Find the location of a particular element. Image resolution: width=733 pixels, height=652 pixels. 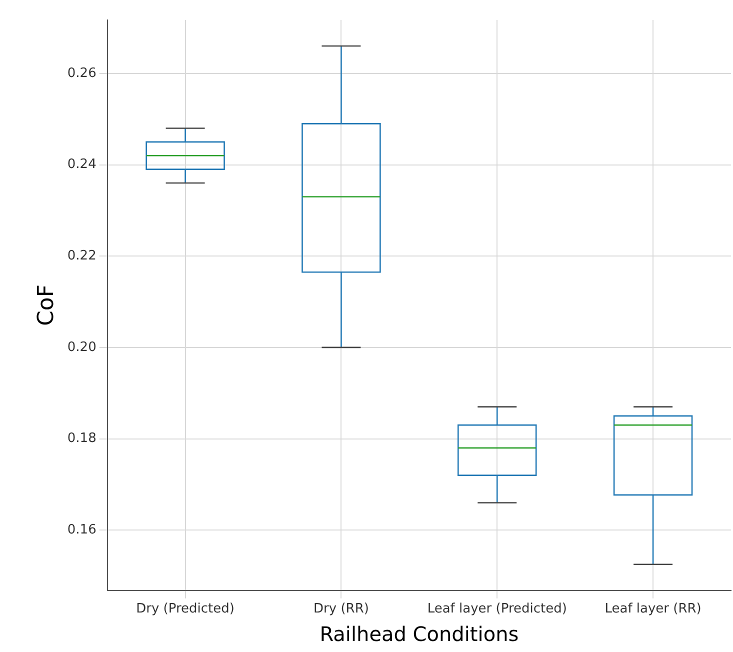

x-axis-title: Railhead Conditions is located at coordinates (419, 634).